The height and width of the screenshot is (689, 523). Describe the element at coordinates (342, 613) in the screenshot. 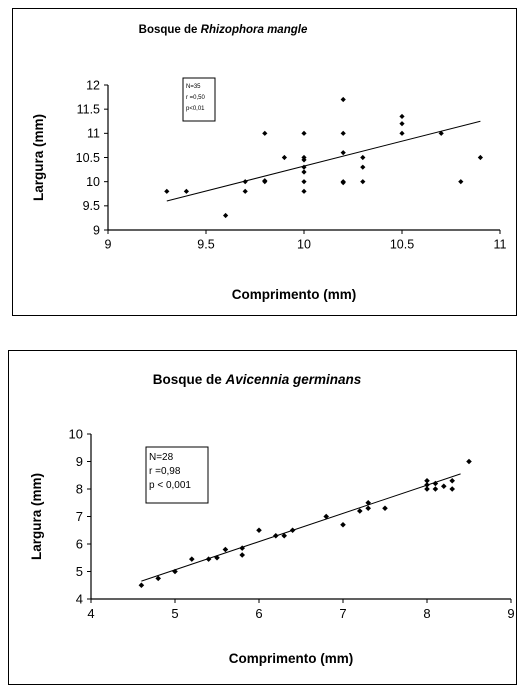

I see `x-tick-label: 7` at that location.